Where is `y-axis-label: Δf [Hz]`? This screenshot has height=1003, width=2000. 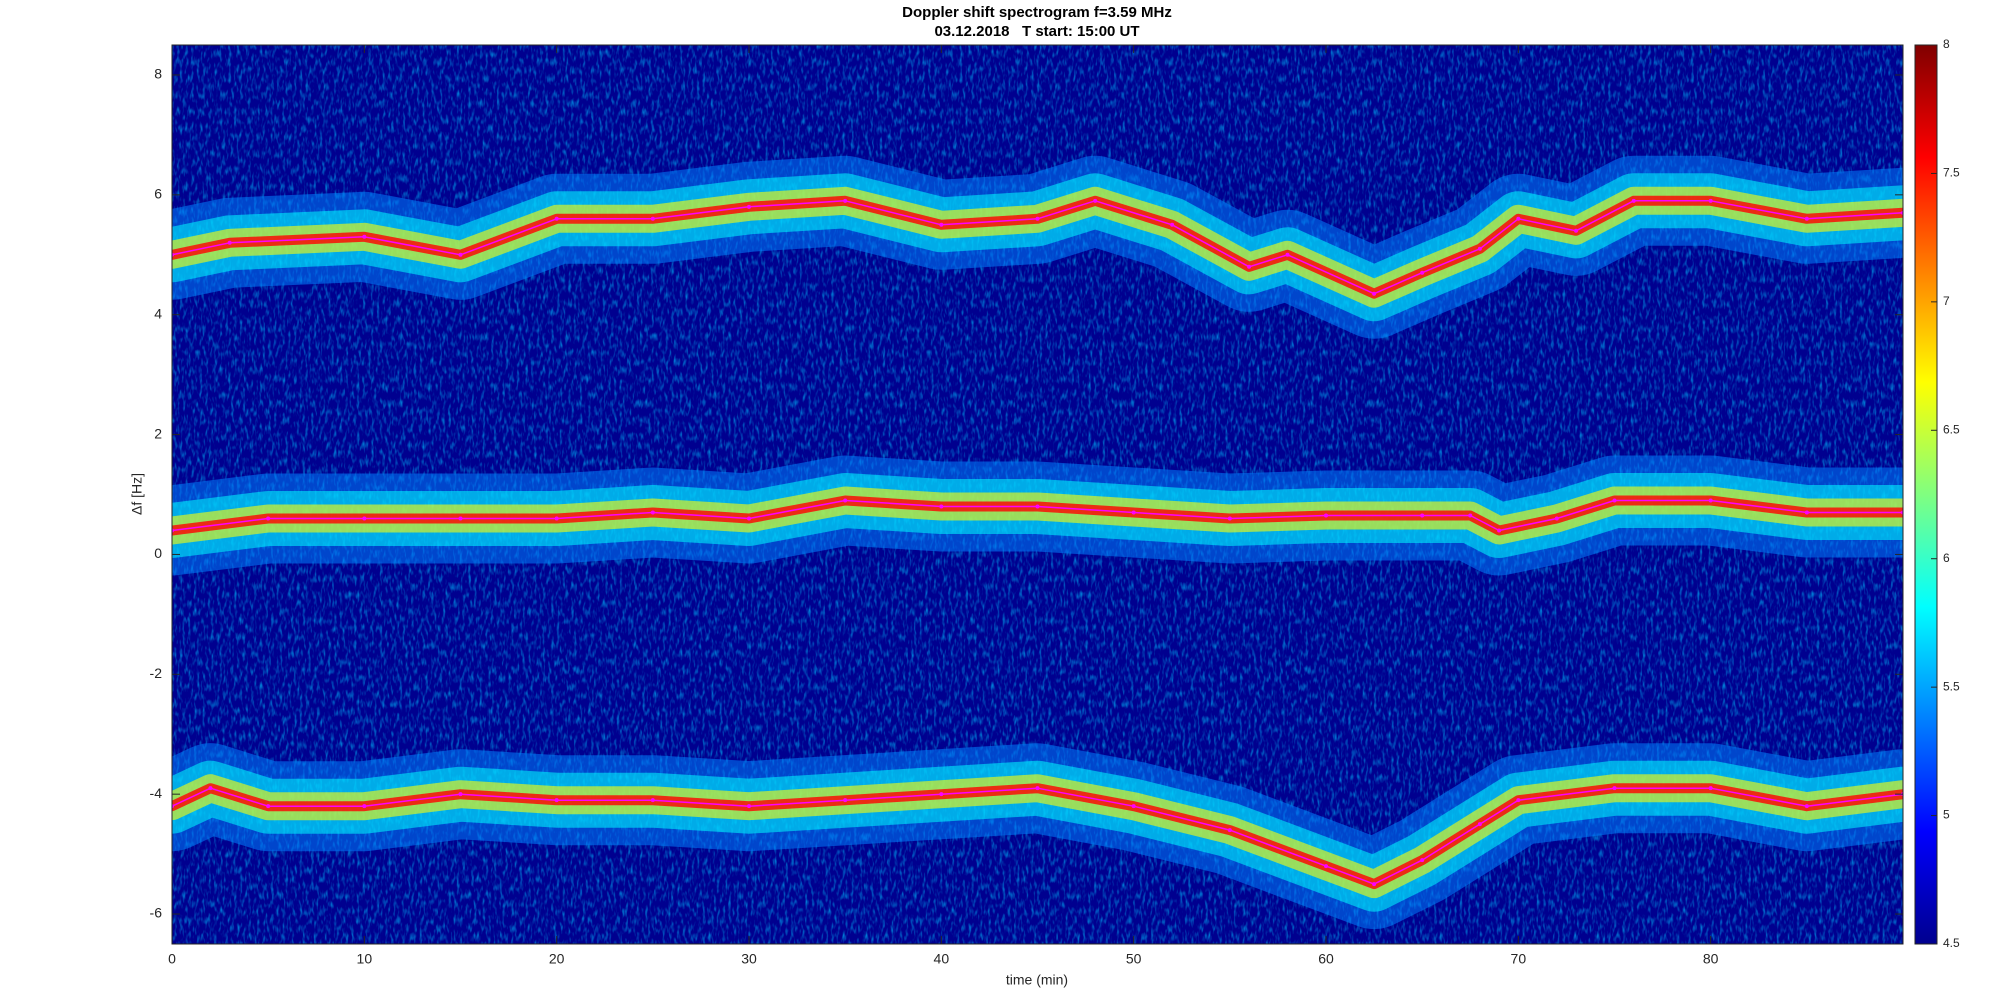
y-axis-label: Δf [Hz] is located at coordinates (137, 494).